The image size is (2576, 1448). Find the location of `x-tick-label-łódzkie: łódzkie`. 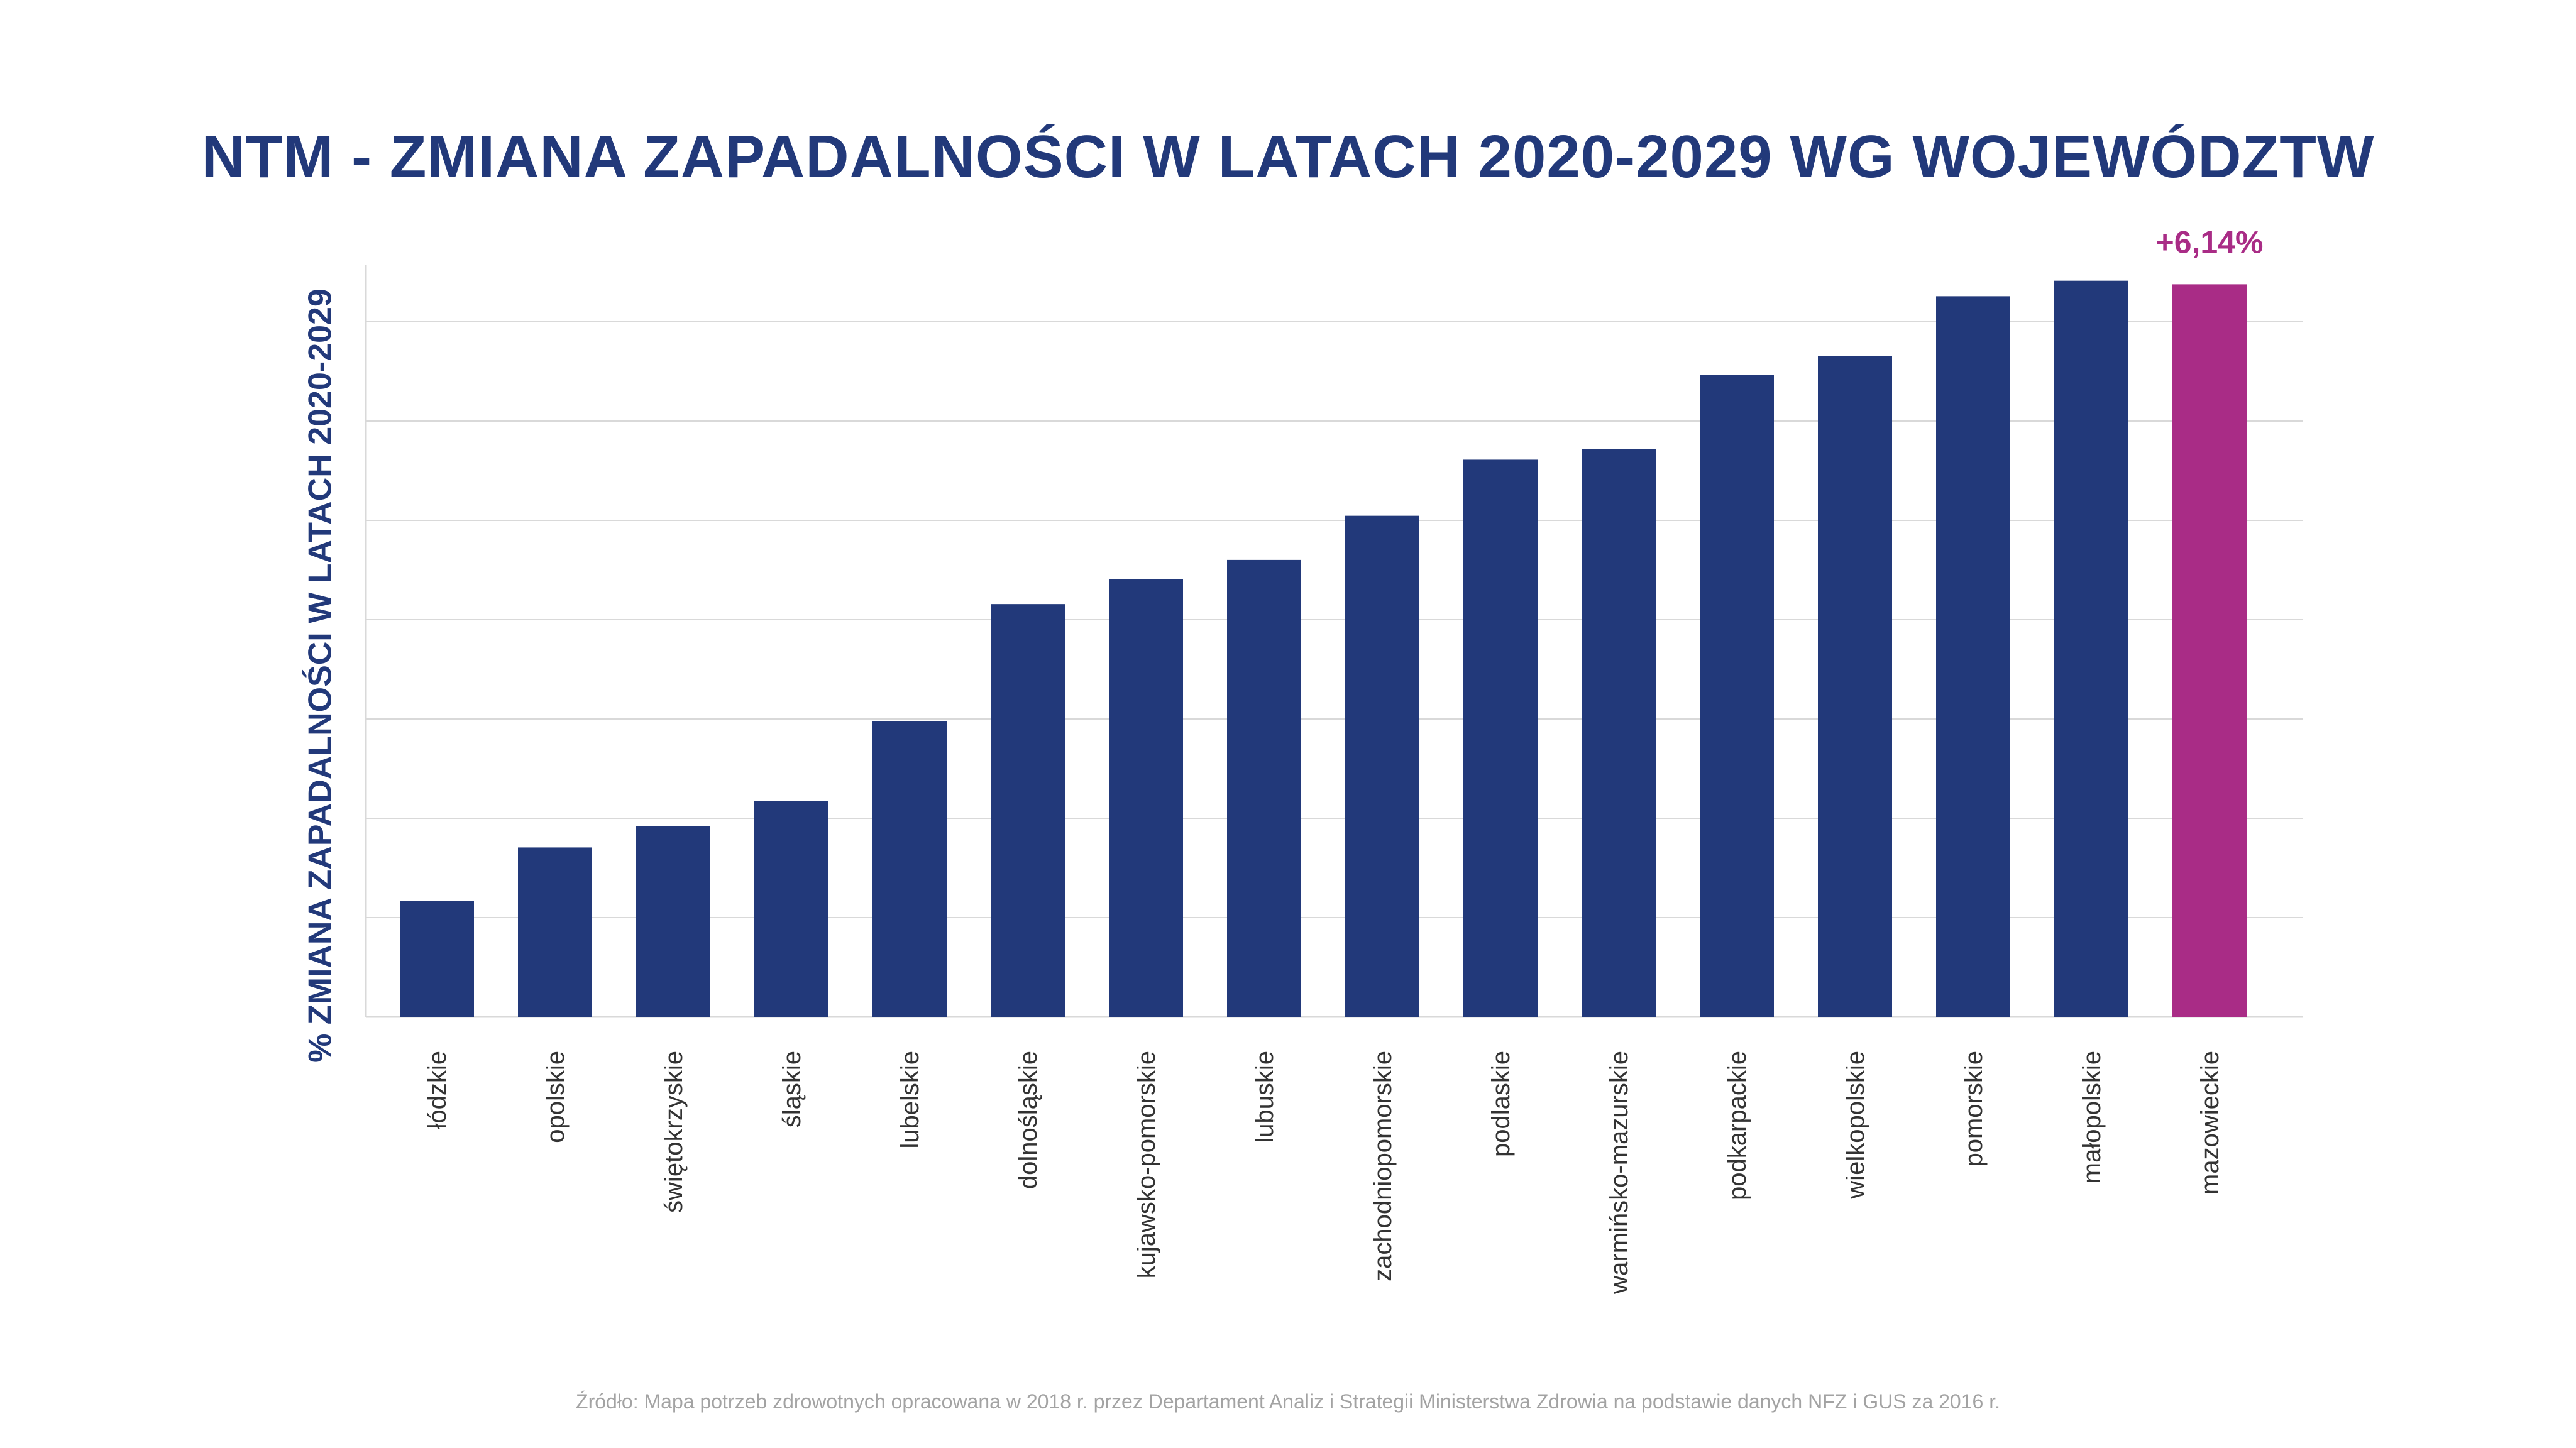

x-tick-label-łódzkie: łódzkie is located at coordinates (438, 1090).